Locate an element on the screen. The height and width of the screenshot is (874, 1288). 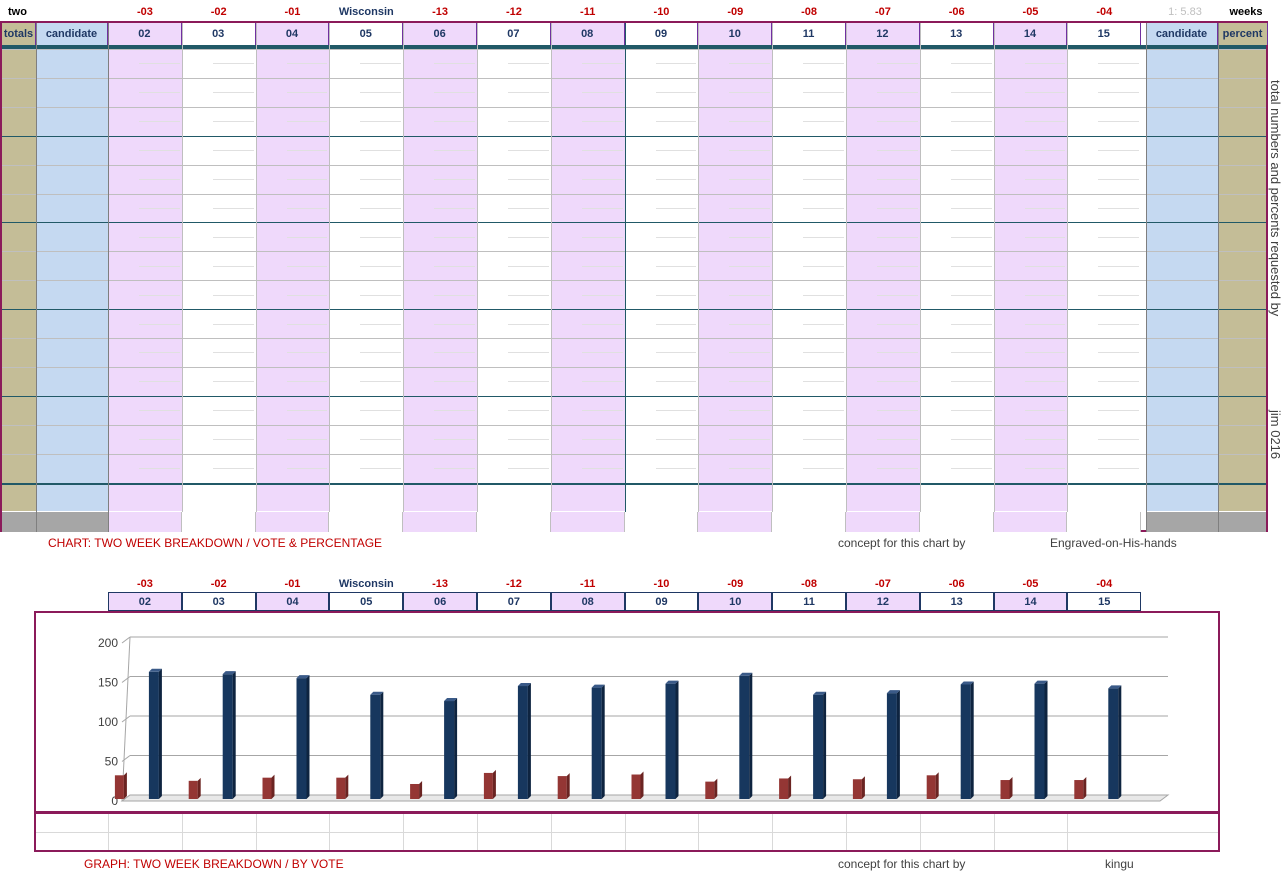
week-offset: -02 is located at coordinates (218, 12).